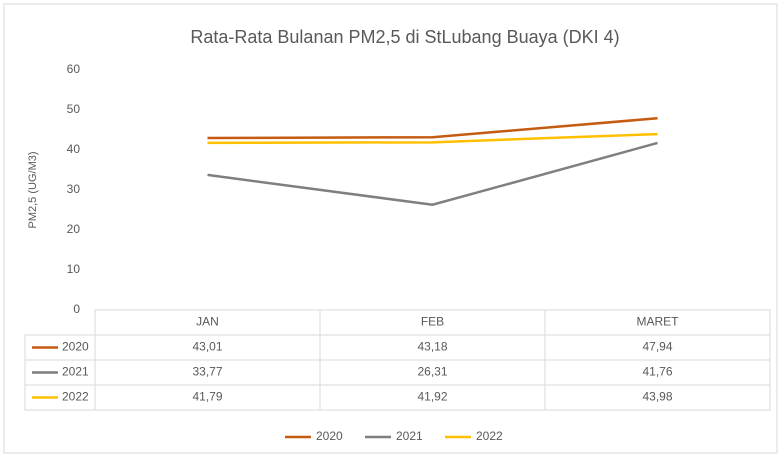 The image size is (782, 458). What do you see at coordinates (207, 372) in the screenshot?
I see `table-value: 33,77` at bounding box center [207, 372].